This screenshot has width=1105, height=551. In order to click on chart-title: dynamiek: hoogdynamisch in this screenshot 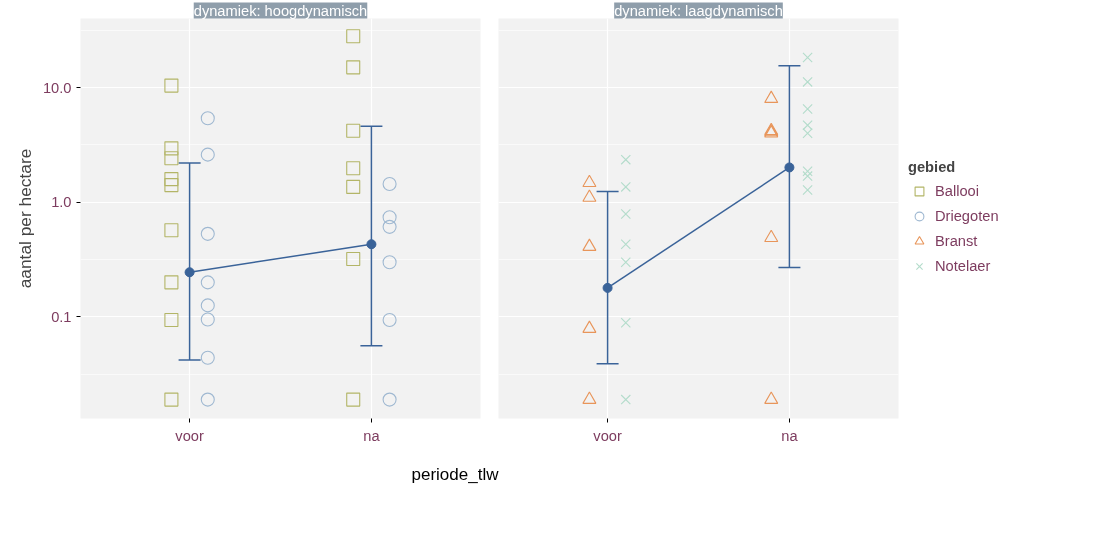, I will do `click(280, 10)`.